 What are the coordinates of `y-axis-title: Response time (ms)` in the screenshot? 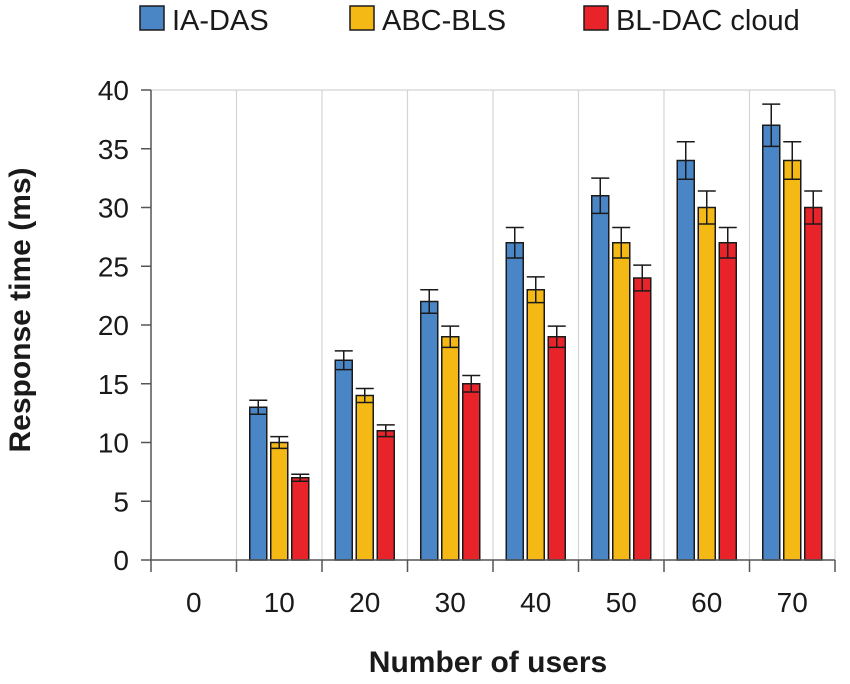 It's located at (20, 309).